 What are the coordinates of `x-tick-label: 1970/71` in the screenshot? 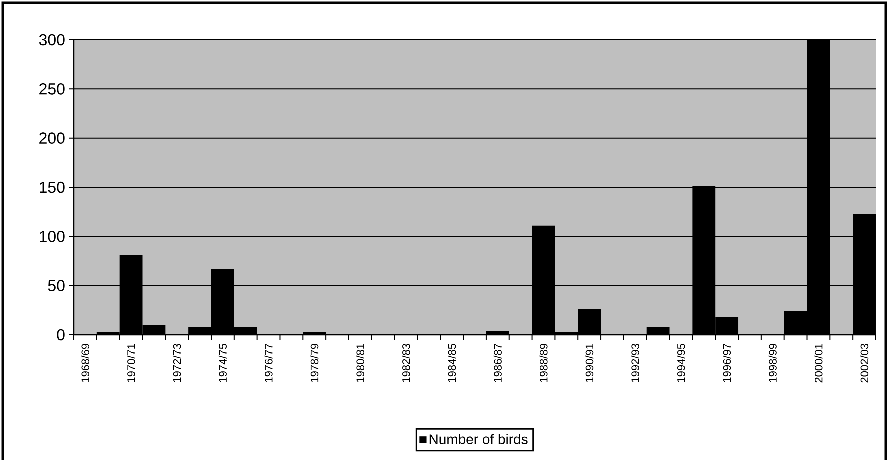 It's located at (131, 363).